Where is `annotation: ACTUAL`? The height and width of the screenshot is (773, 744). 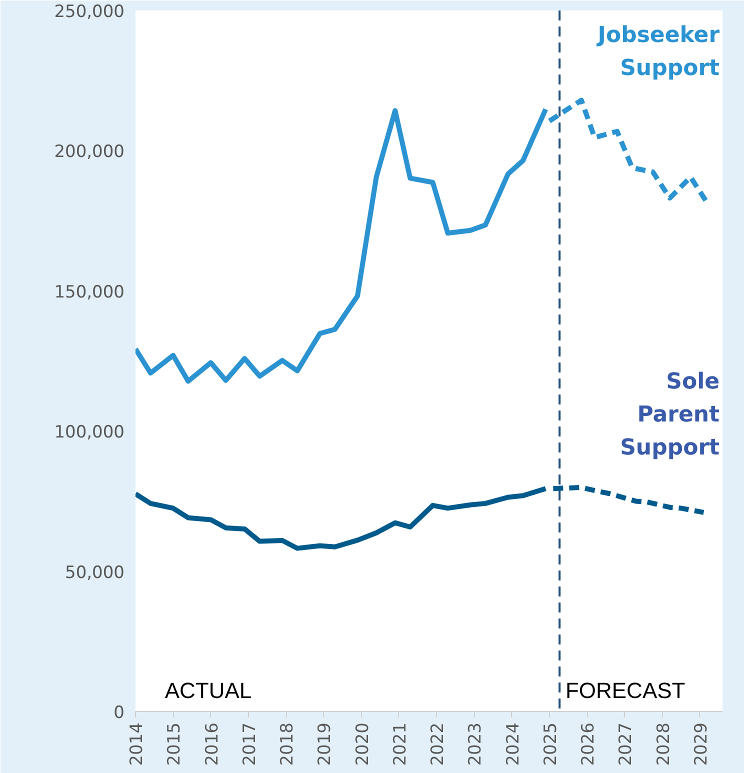
annotation: ACTUAL is located at coordinates (208, 691).